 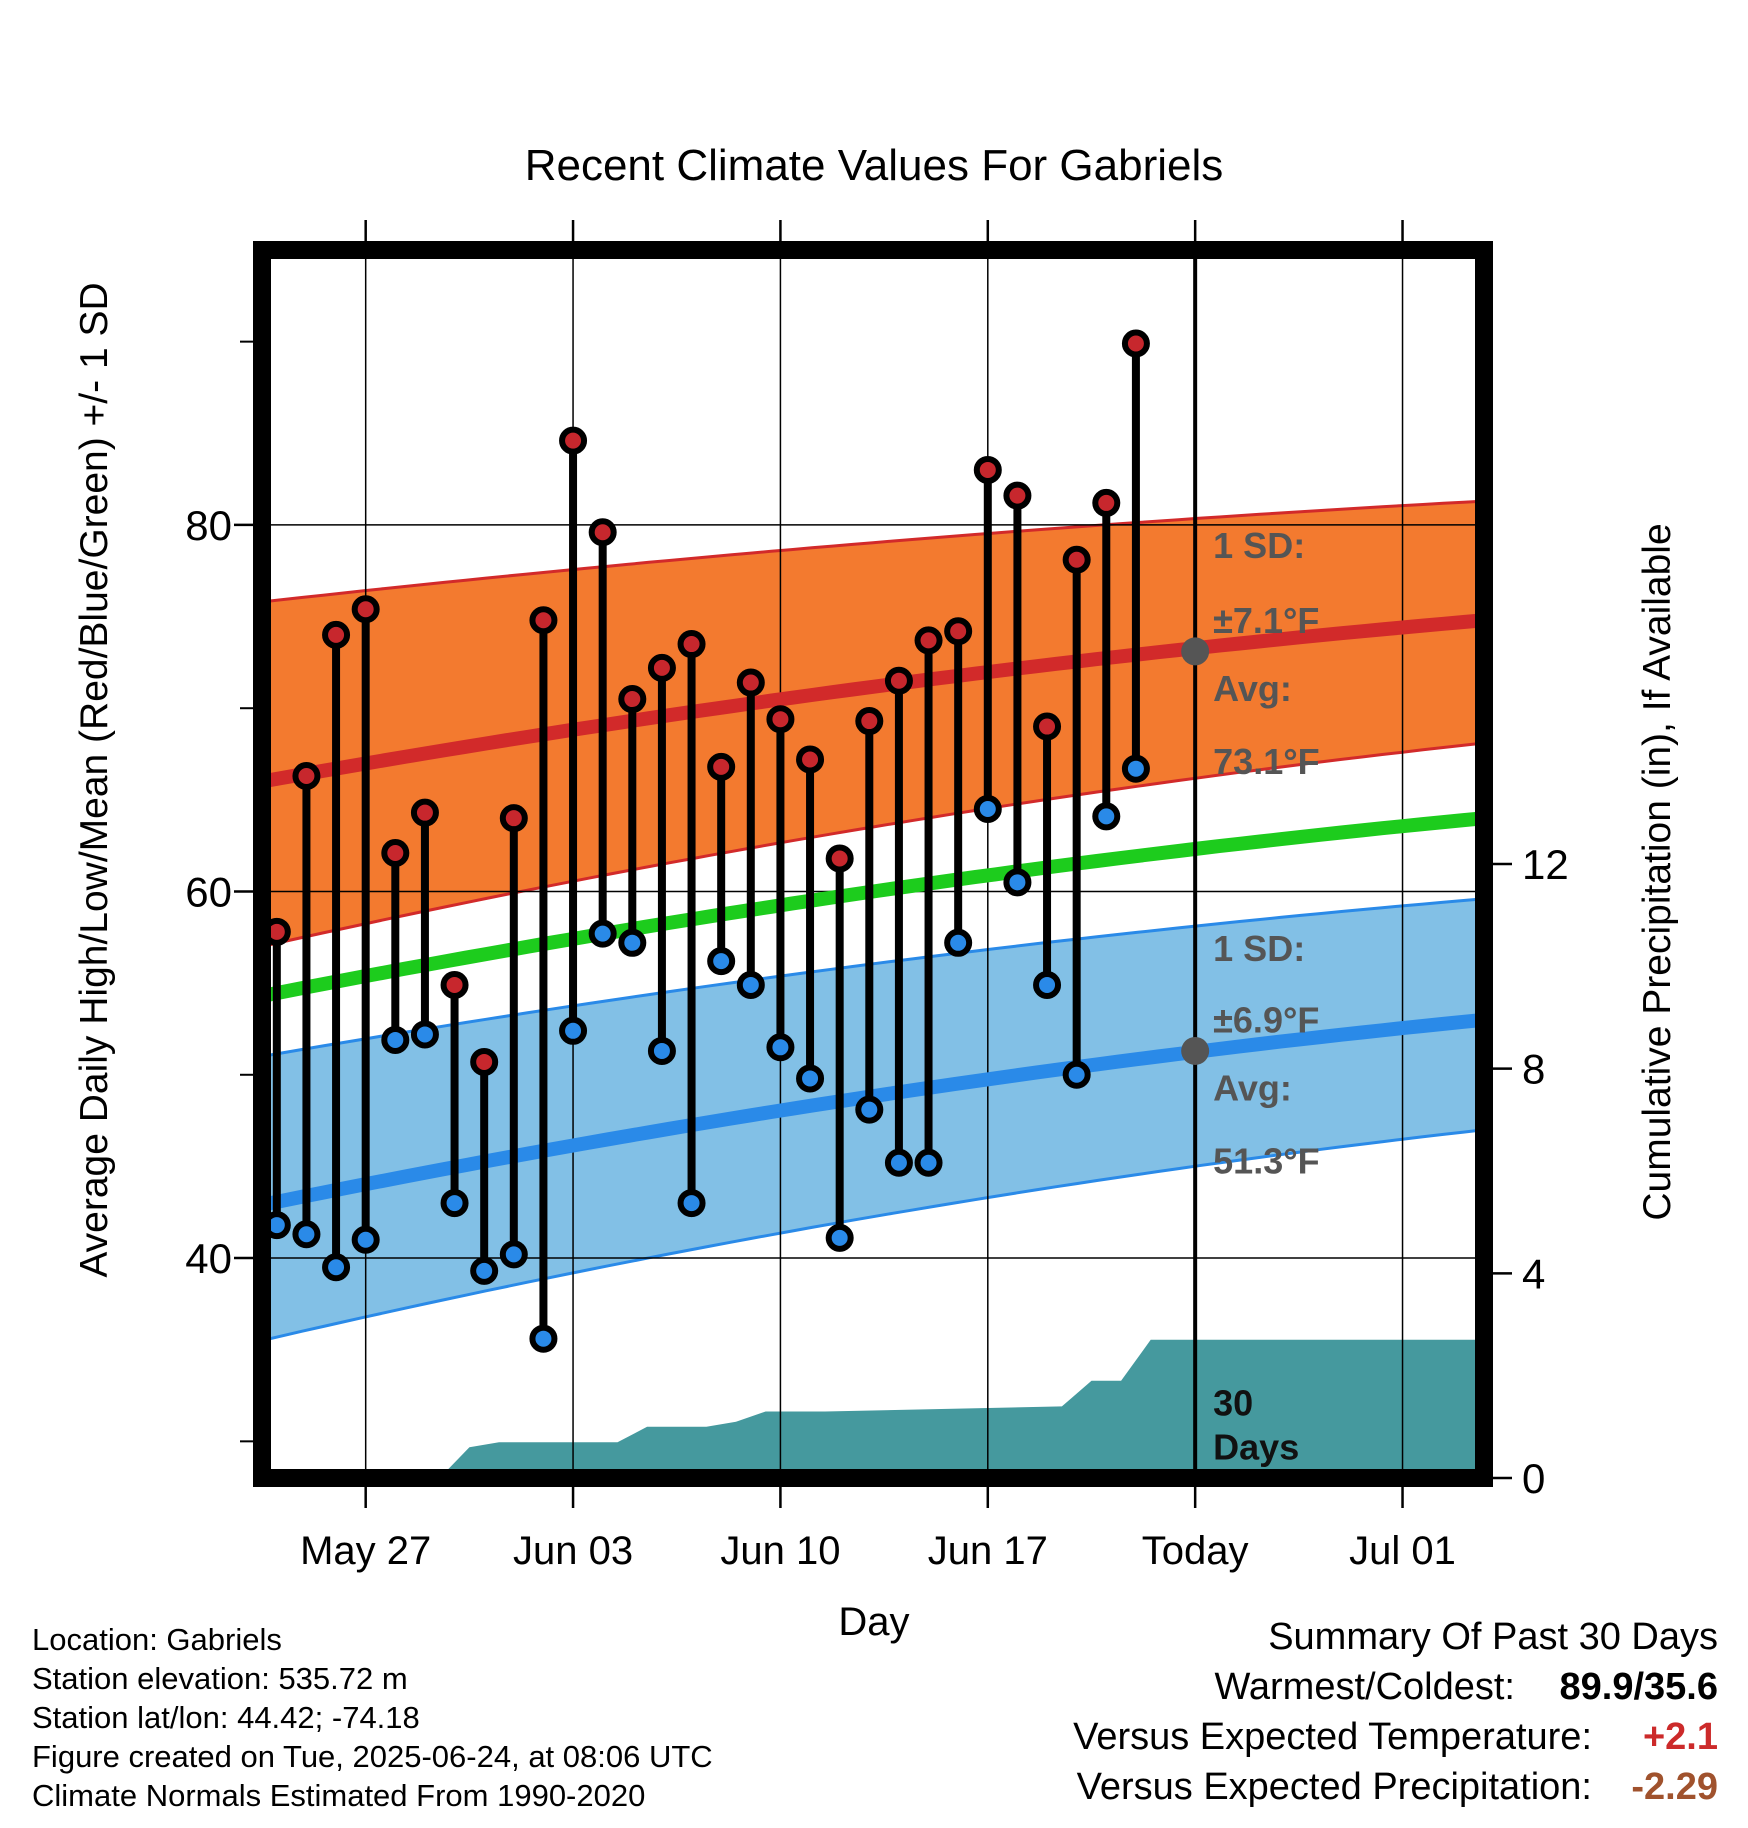 What do you see at coordinates (1266, 761) in the screenshot?
I see `high-avg-value: 73.1°F` at bounding box center [1266, 761].